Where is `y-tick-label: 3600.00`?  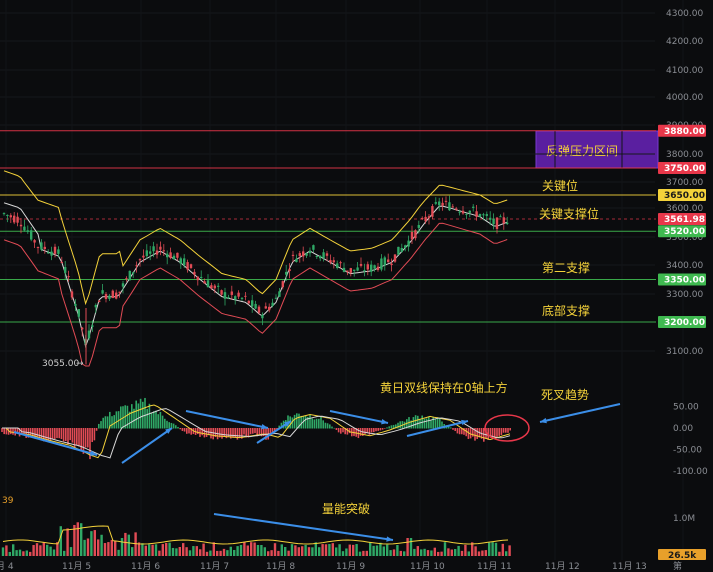
y-tick-label: 3600.00 is located at coordinates (684, 209).